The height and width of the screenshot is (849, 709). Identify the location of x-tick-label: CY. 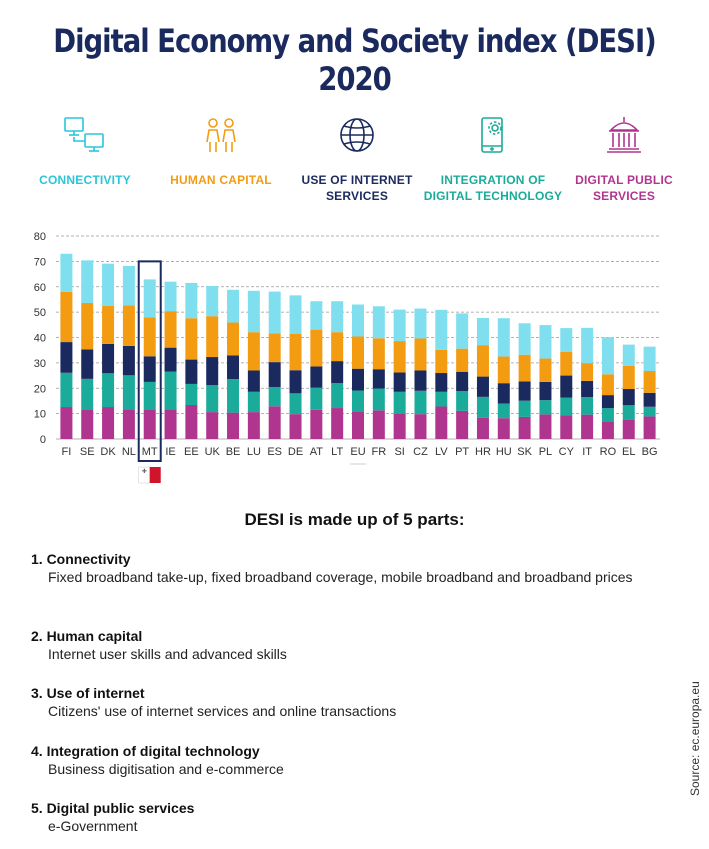
(567, 452).